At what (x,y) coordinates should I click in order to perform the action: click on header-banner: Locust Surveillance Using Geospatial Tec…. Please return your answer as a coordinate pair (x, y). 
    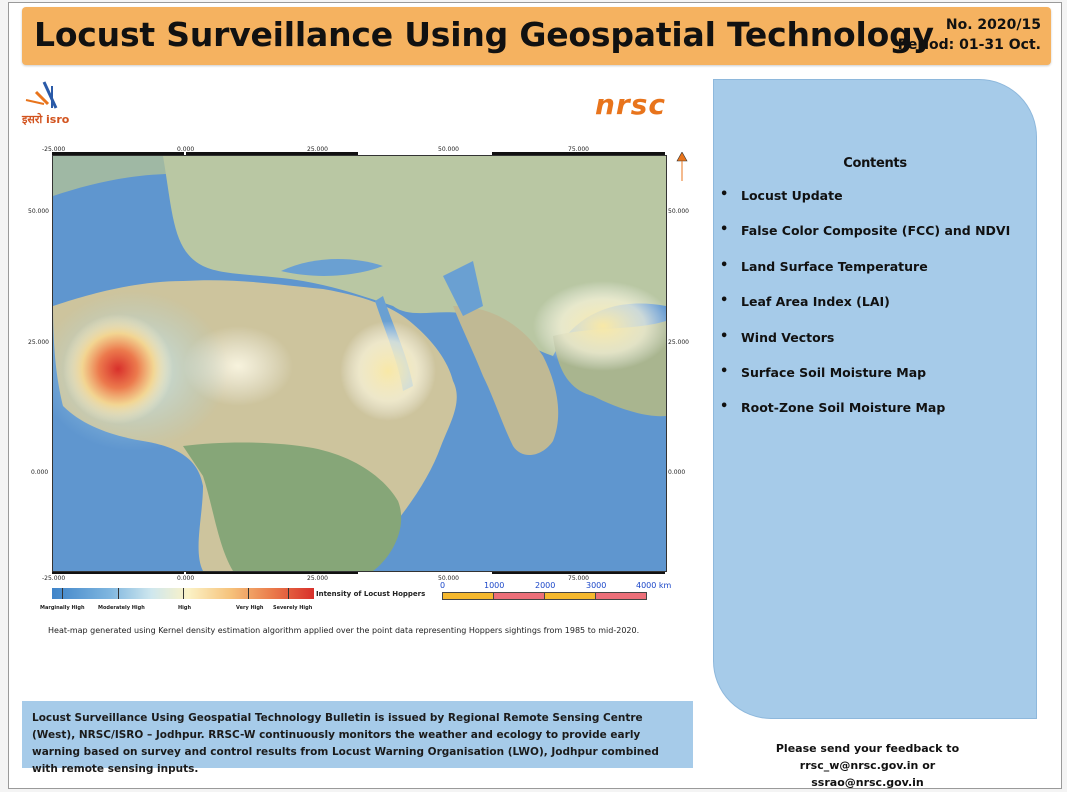
    Looking at the image, I should click on (536, 36).